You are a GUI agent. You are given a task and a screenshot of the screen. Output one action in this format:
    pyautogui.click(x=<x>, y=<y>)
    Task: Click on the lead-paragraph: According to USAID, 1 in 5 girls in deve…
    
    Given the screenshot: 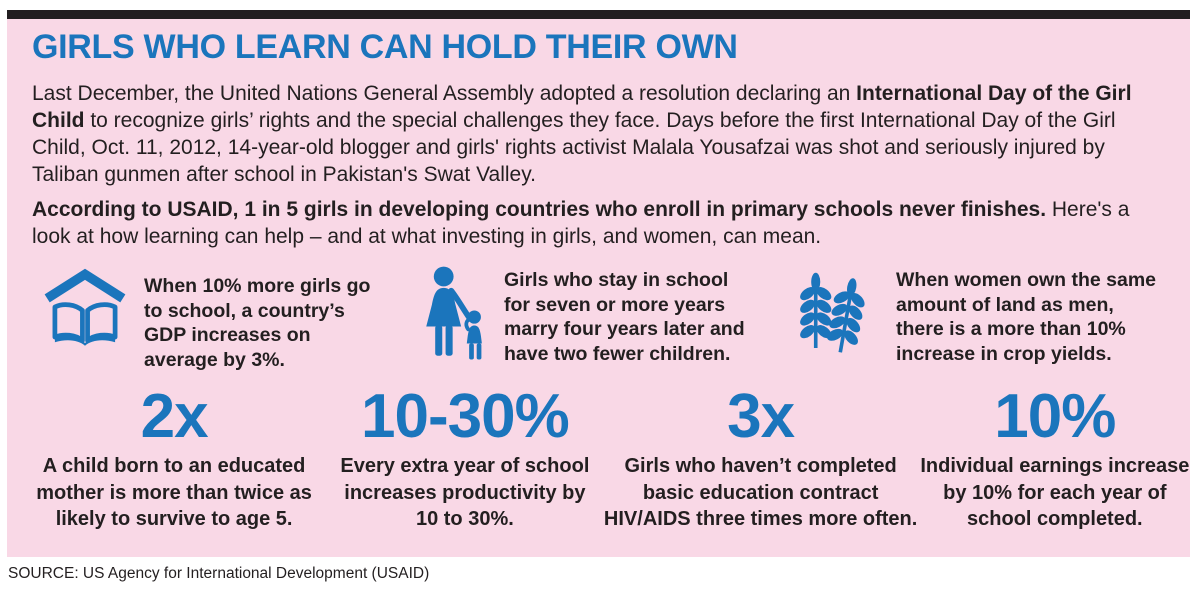 What is the action you would take?
    pyautogui.click(x=593, y=223)
    